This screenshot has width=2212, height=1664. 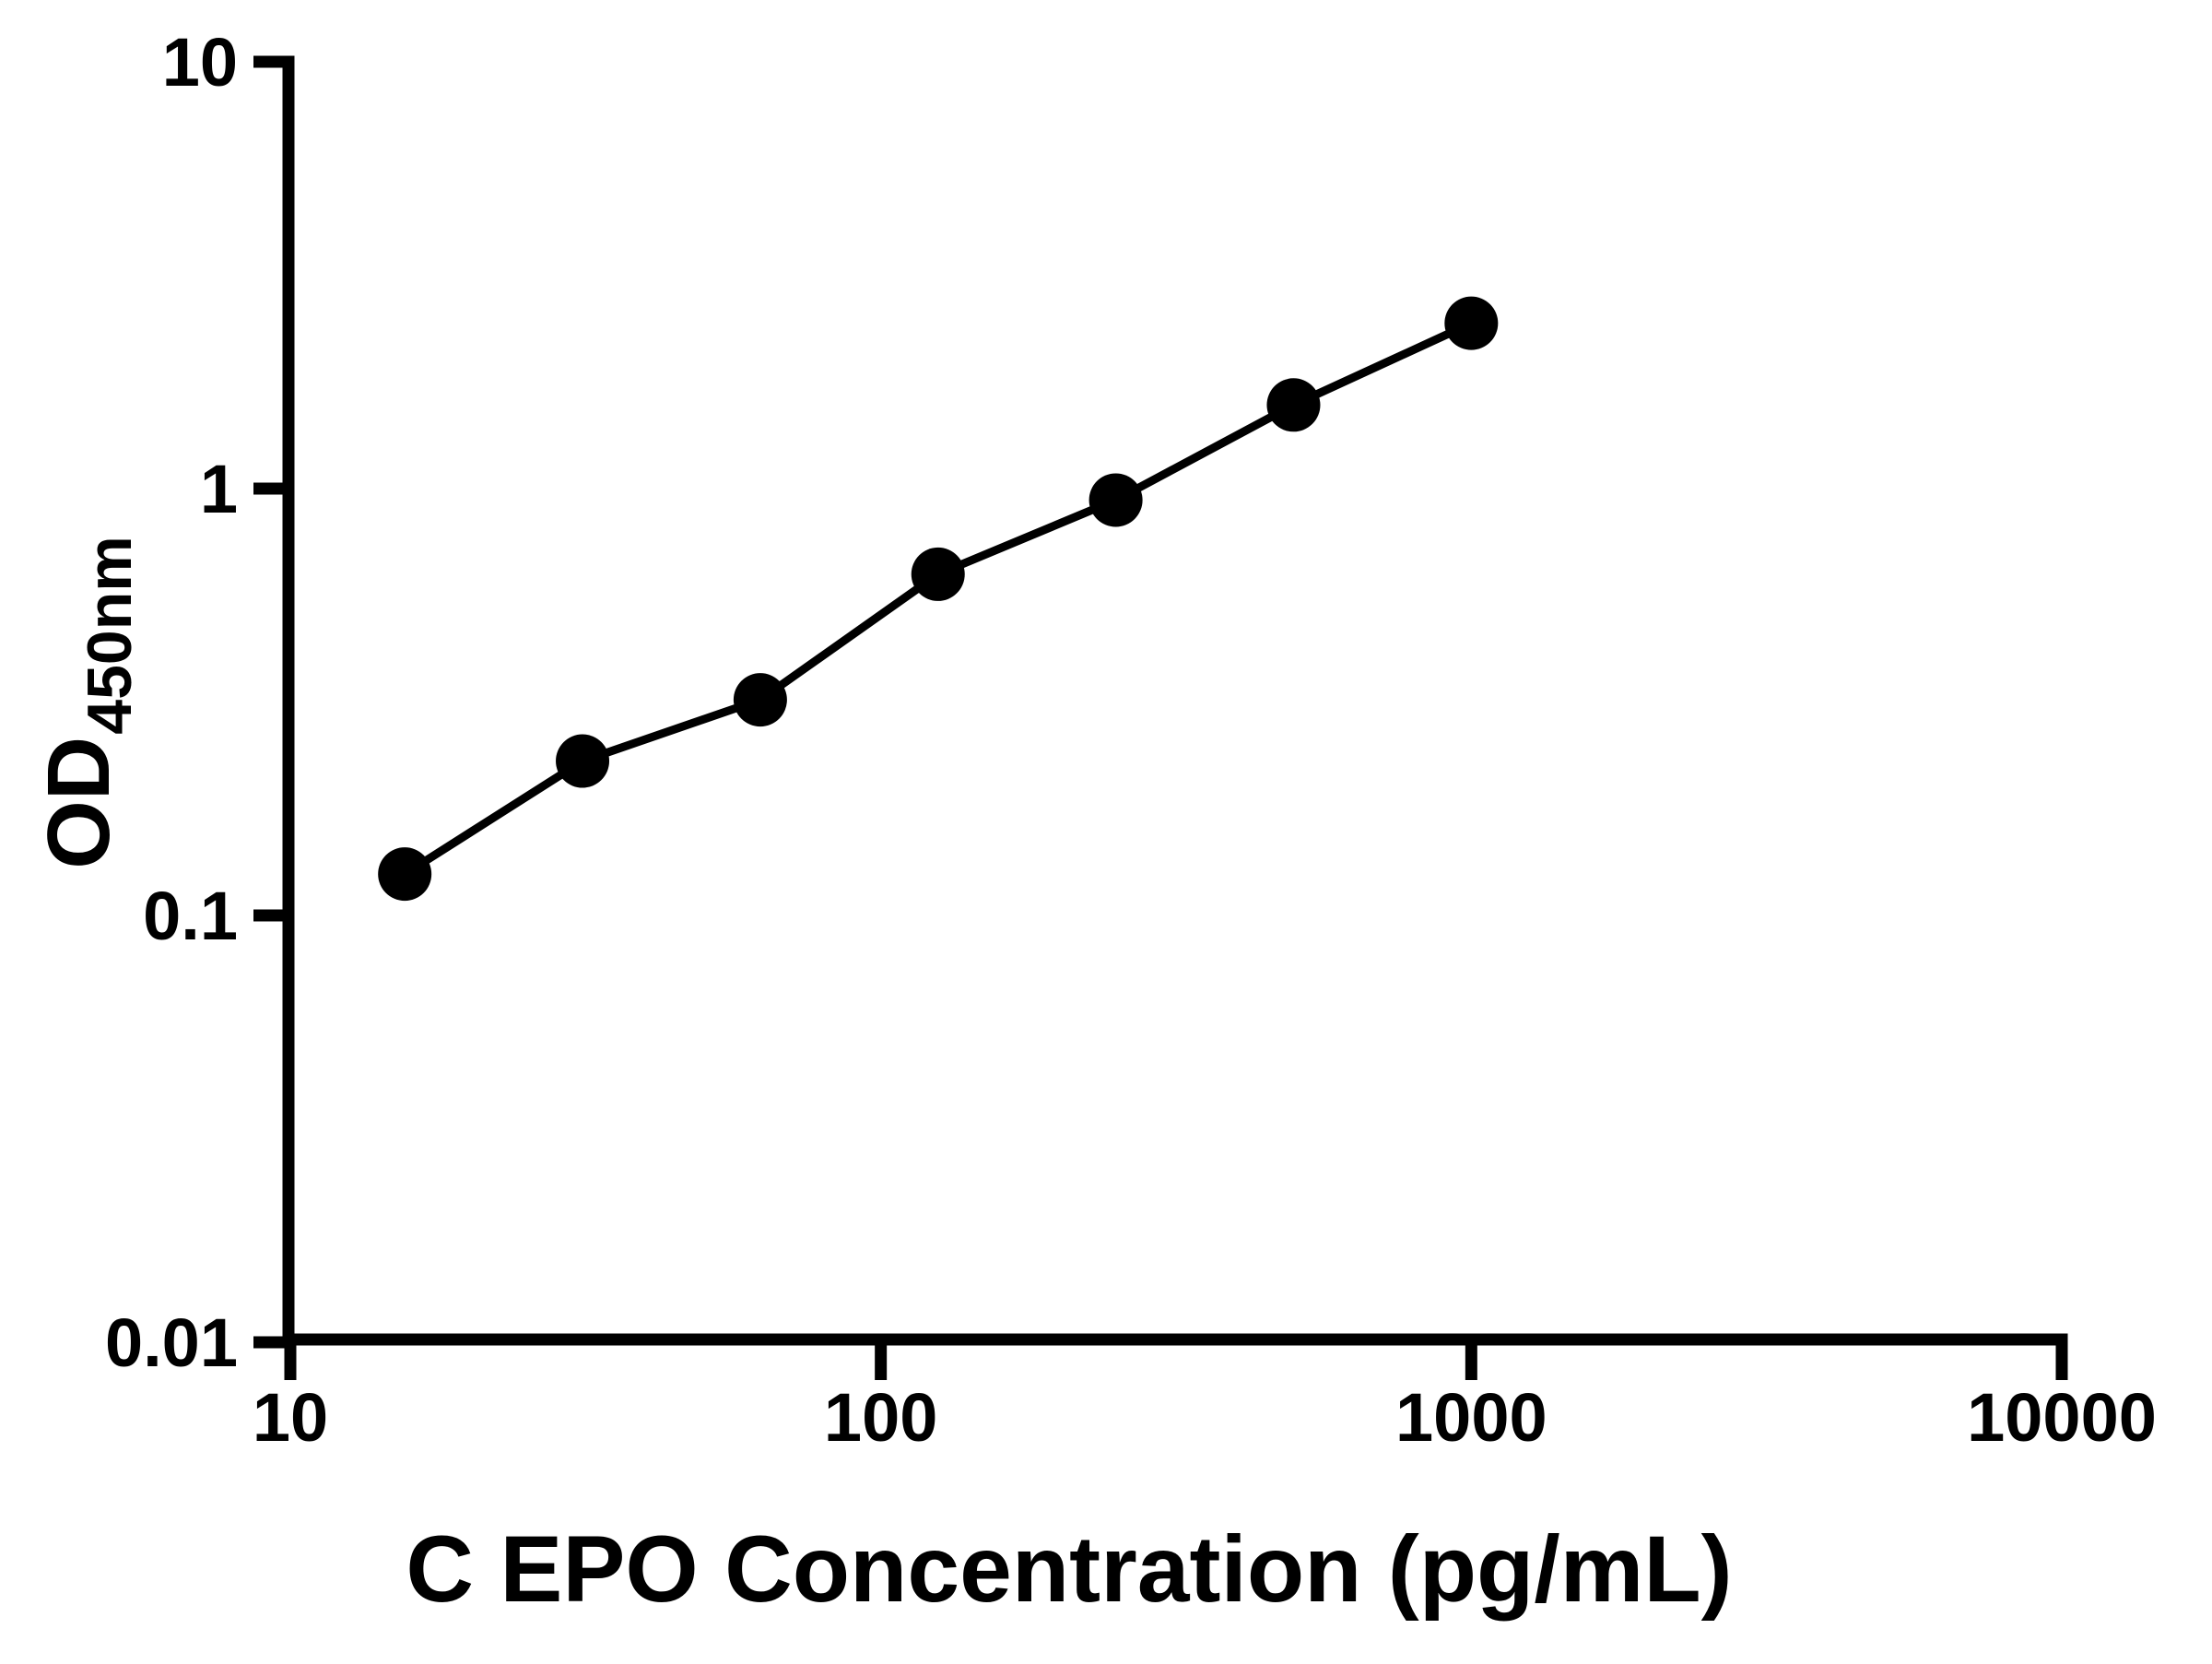 I want to click on y-tick-label: 1, so click(x=219, y=489).